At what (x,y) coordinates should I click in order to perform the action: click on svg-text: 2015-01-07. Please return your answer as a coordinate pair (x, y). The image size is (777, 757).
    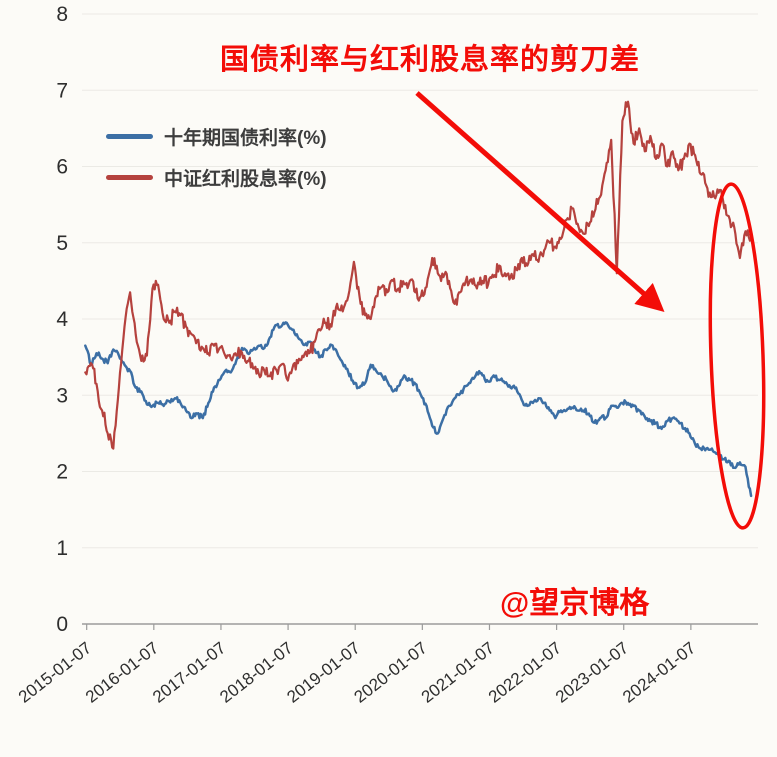
    Looking at the image, I should click on (55, 672).